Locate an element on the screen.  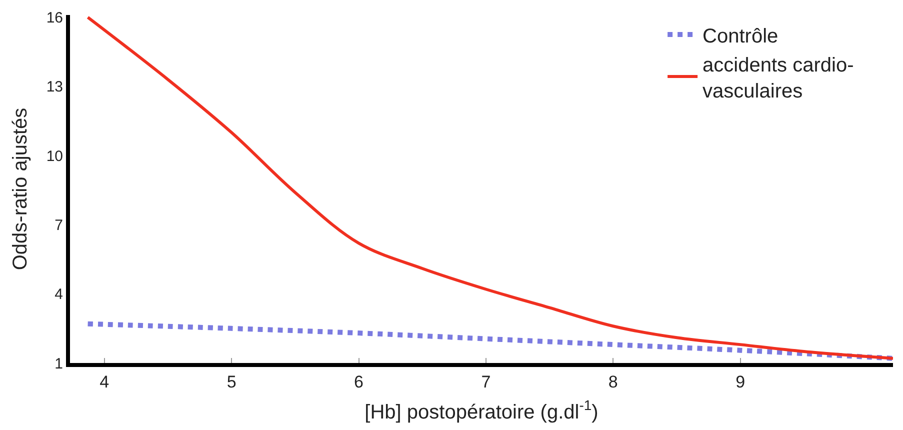
x-tick-label: 5 is located at coordinates (231, 382).